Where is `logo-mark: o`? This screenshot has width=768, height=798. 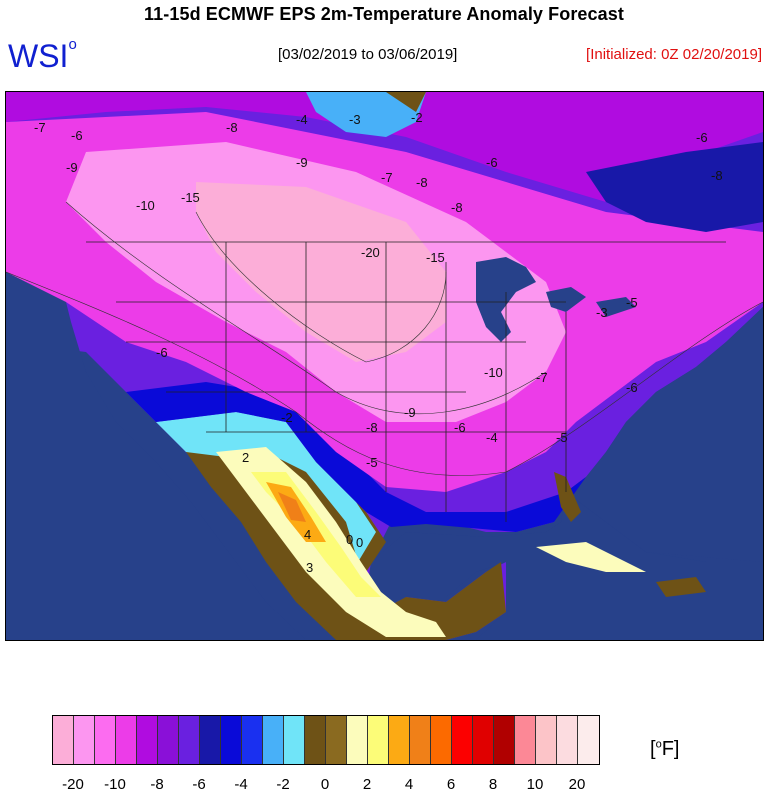
logo-mark: o is located at coordinates (72, 44).